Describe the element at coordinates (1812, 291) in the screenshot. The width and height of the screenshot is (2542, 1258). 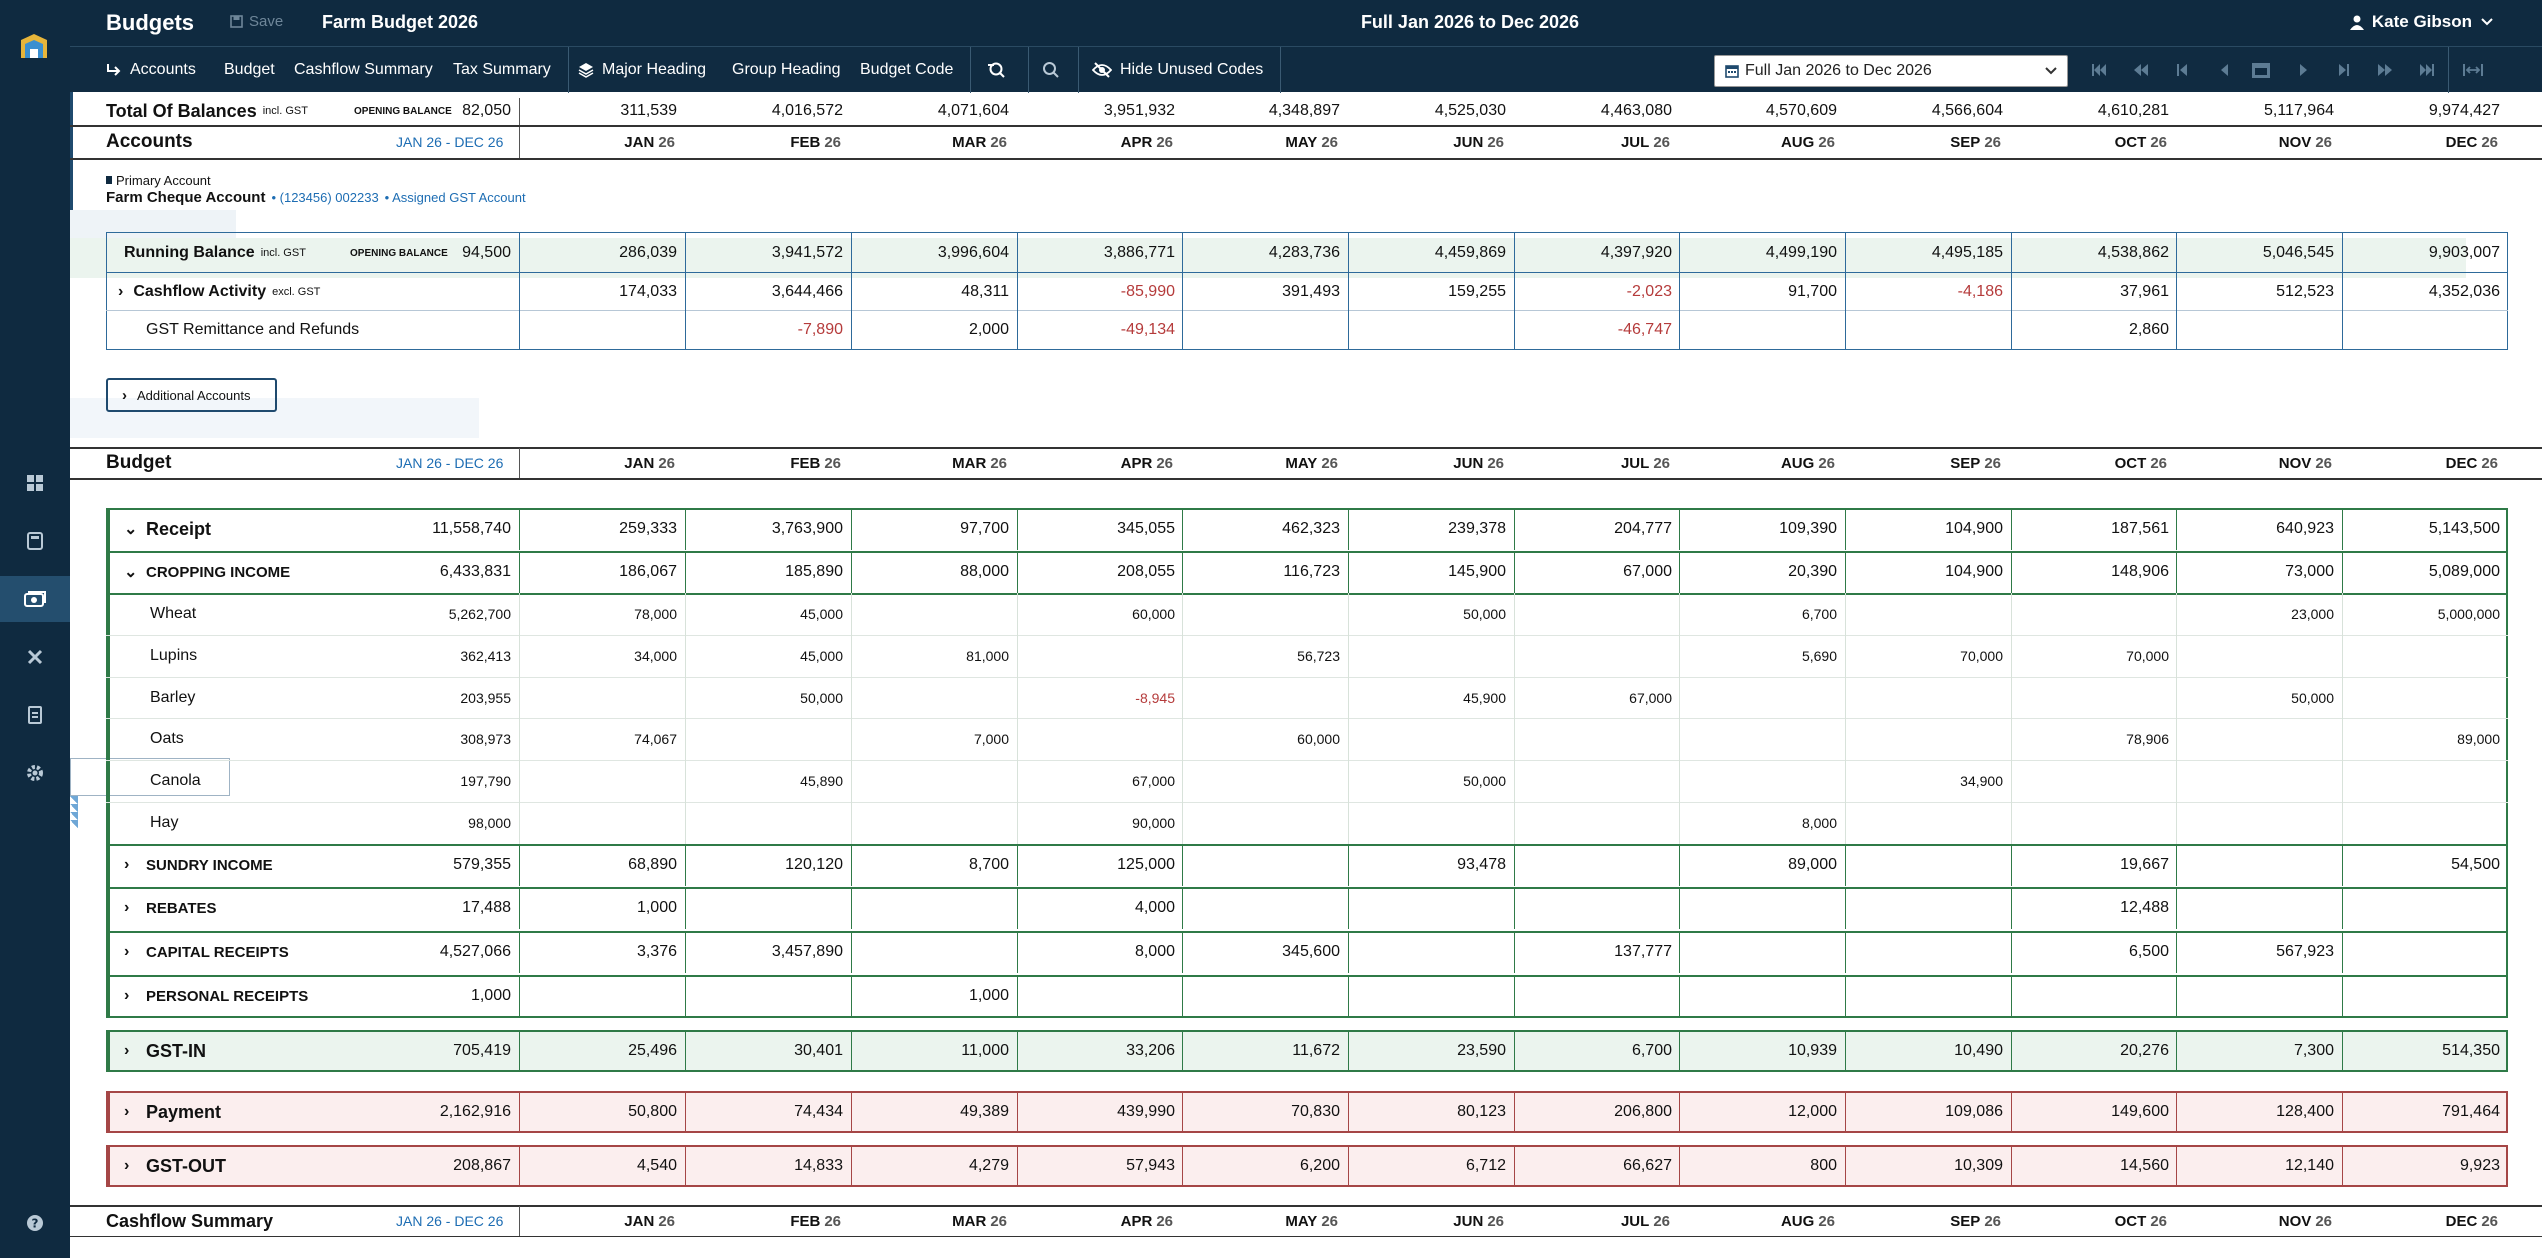
I see `cashflow-activity-cell: 91,700` at that location.